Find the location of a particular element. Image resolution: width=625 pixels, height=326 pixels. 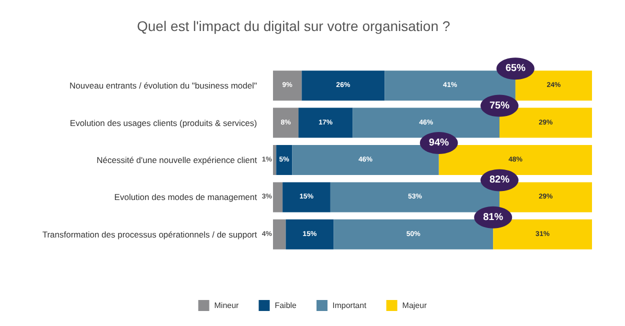

annotation: 94% is located at coordinates (438, 143).